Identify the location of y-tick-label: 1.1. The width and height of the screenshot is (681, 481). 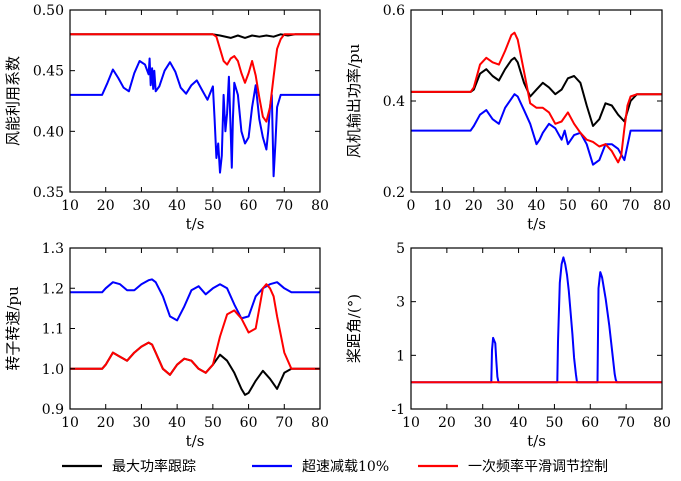
(53, 330).